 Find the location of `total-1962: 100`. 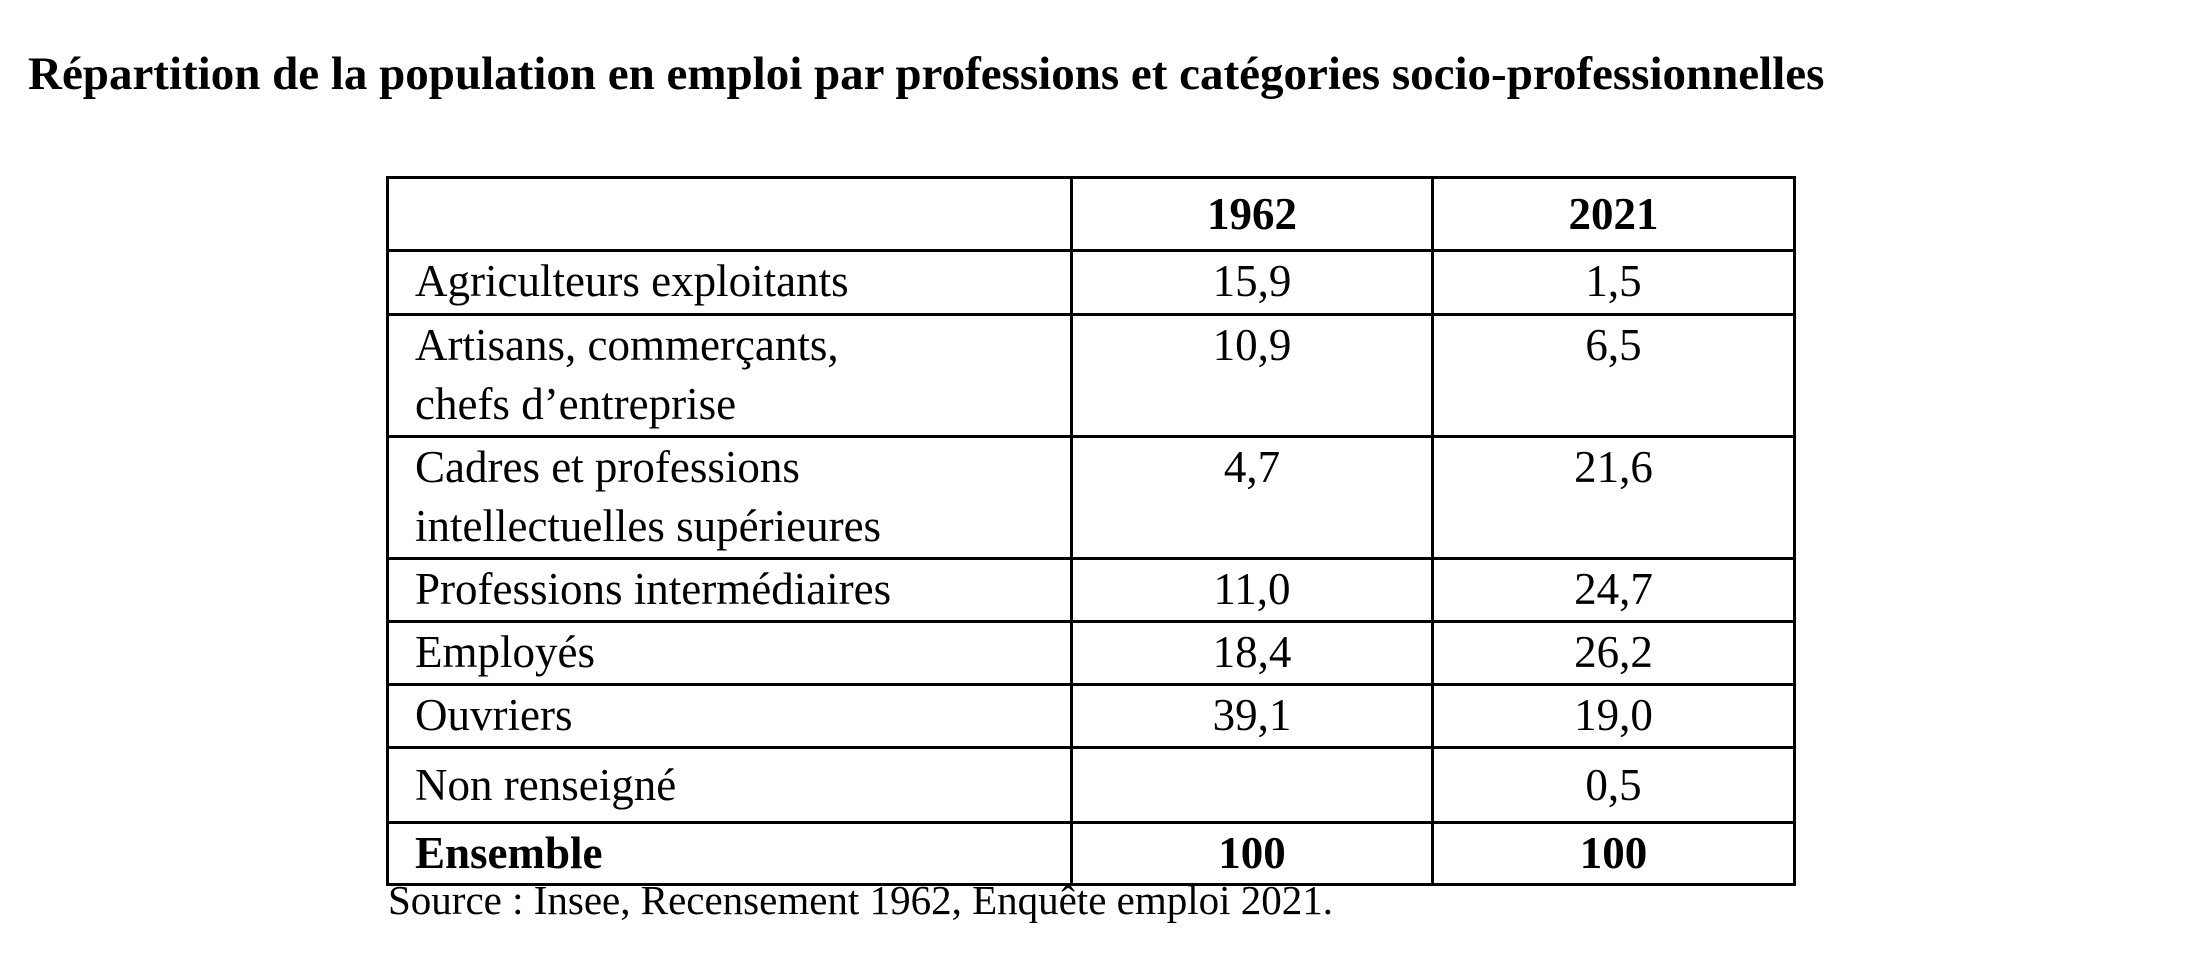

total-1962: 100 is located at coordinates (1252, 853).